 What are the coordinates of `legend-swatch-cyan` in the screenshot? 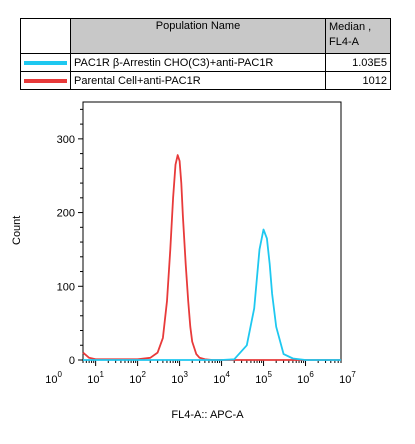 It's located at (45, 62).